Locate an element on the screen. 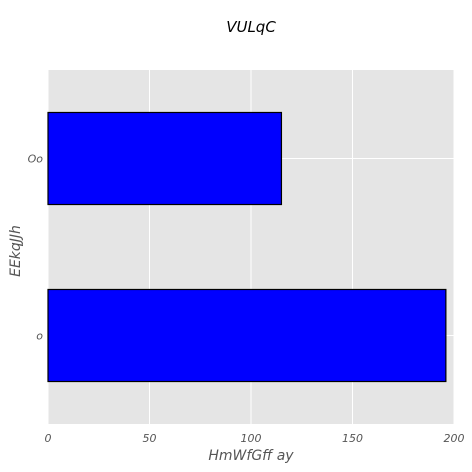 Image resolution: width=472 pixels, height=472 pixels. y-tick-labels: o Oo is located at coordinates (36, 248).